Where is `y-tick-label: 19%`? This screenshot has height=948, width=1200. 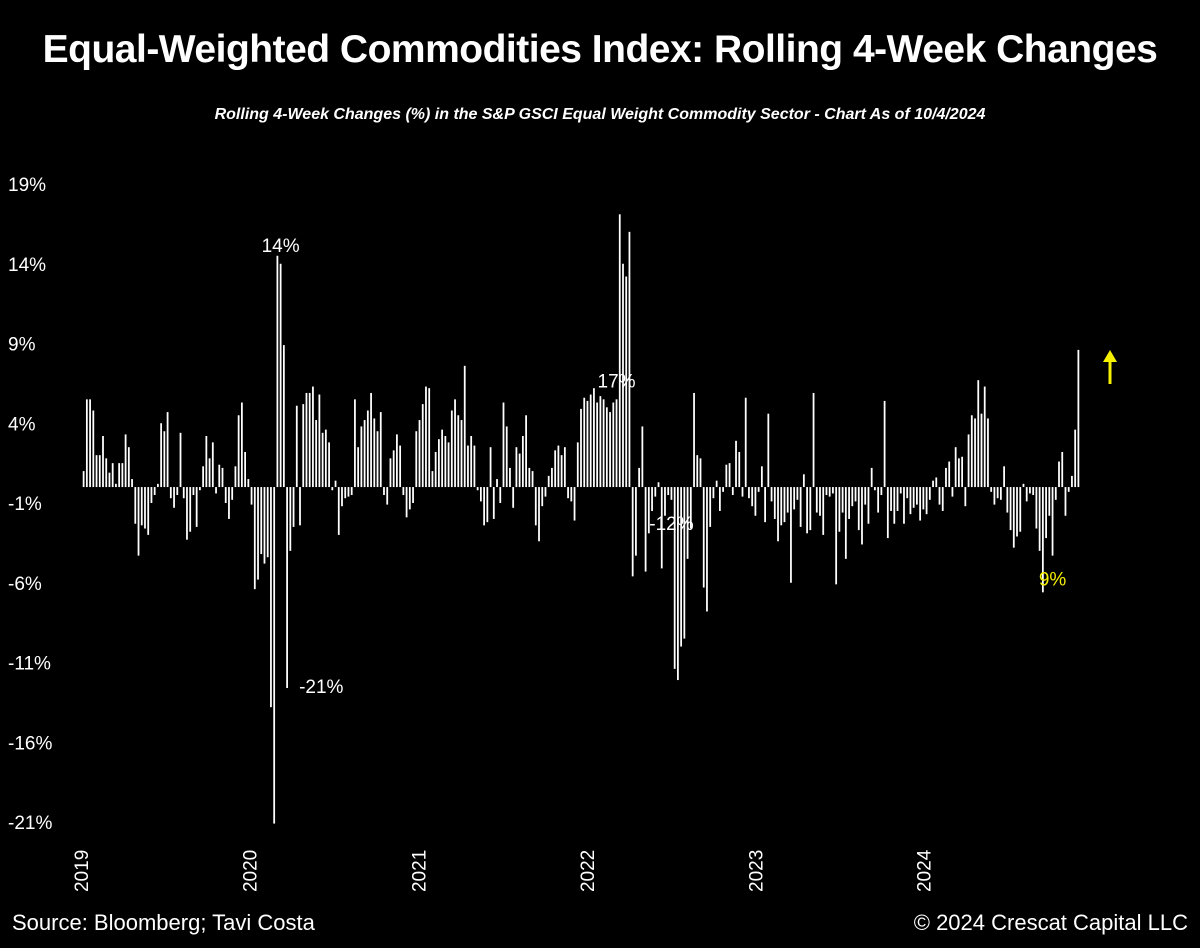 y-tick-label: 19% is located at coordinates (27, 185).